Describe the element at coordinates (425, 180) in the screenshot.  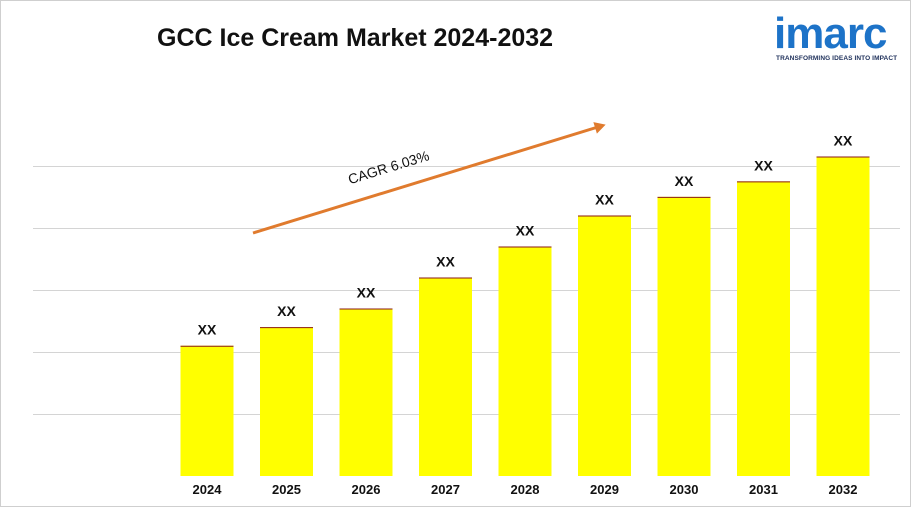
I see `cagr-arrow` at that location.